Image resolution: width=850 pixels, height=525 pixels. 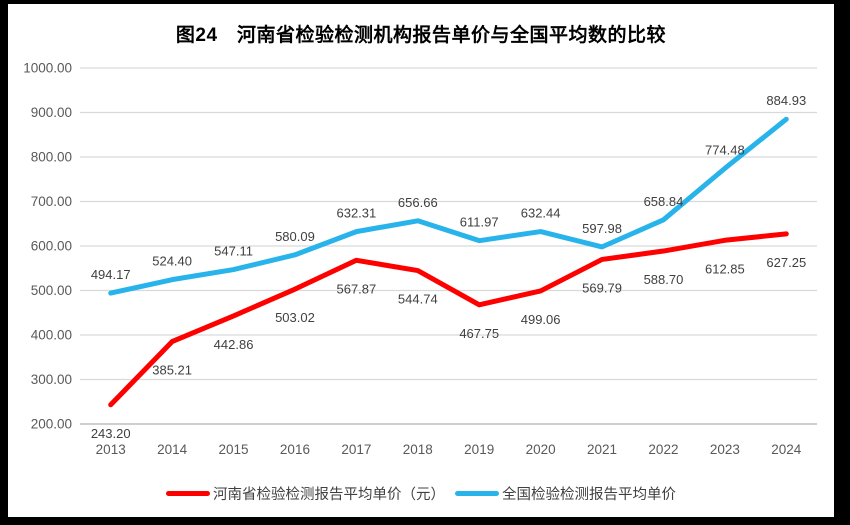 What do you see at coordinates (111, 274) in the screenshot?
I see `data-label: 494.17` at bounding box center [111, 274].